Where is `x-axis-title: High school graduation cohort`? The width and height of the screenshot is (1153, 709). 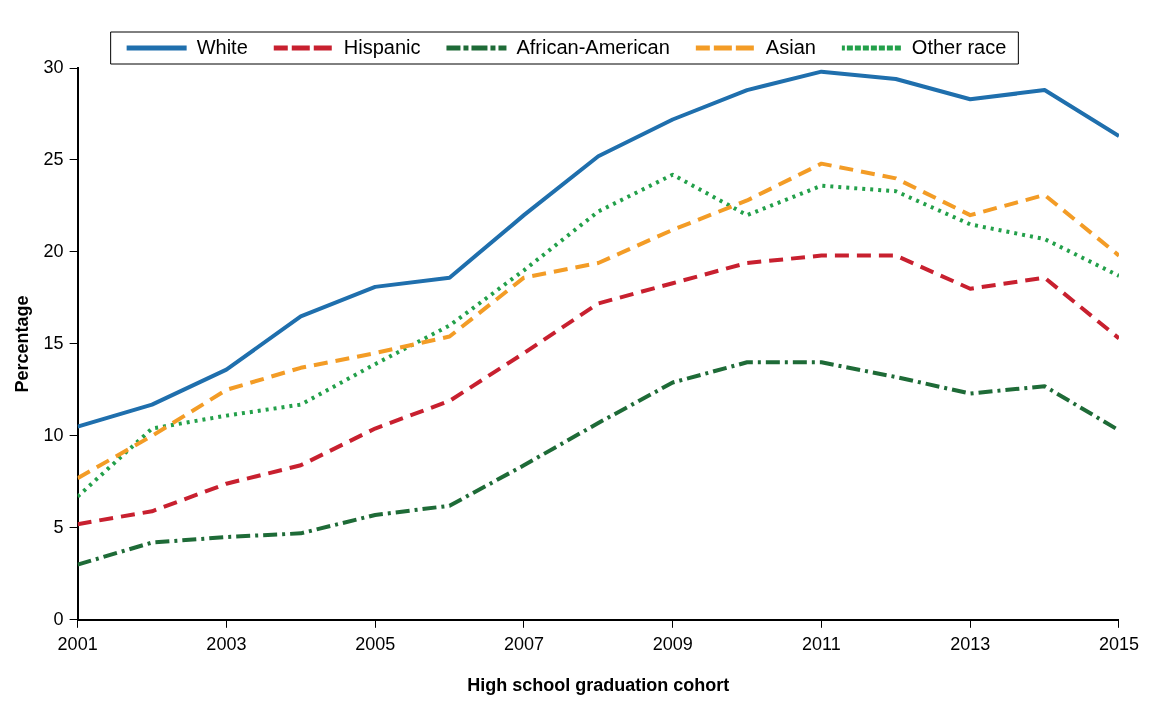
x-axis-title: High school graduation cohort is located at coordinates (598, 685).